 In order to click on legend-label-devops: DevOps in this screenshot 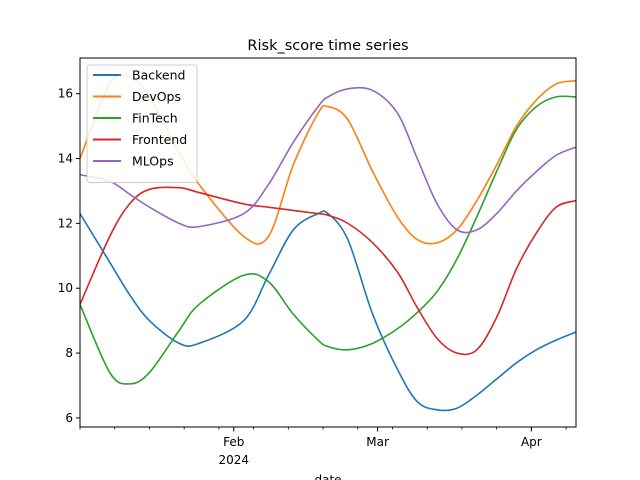, I will do `click(156, 96)`.